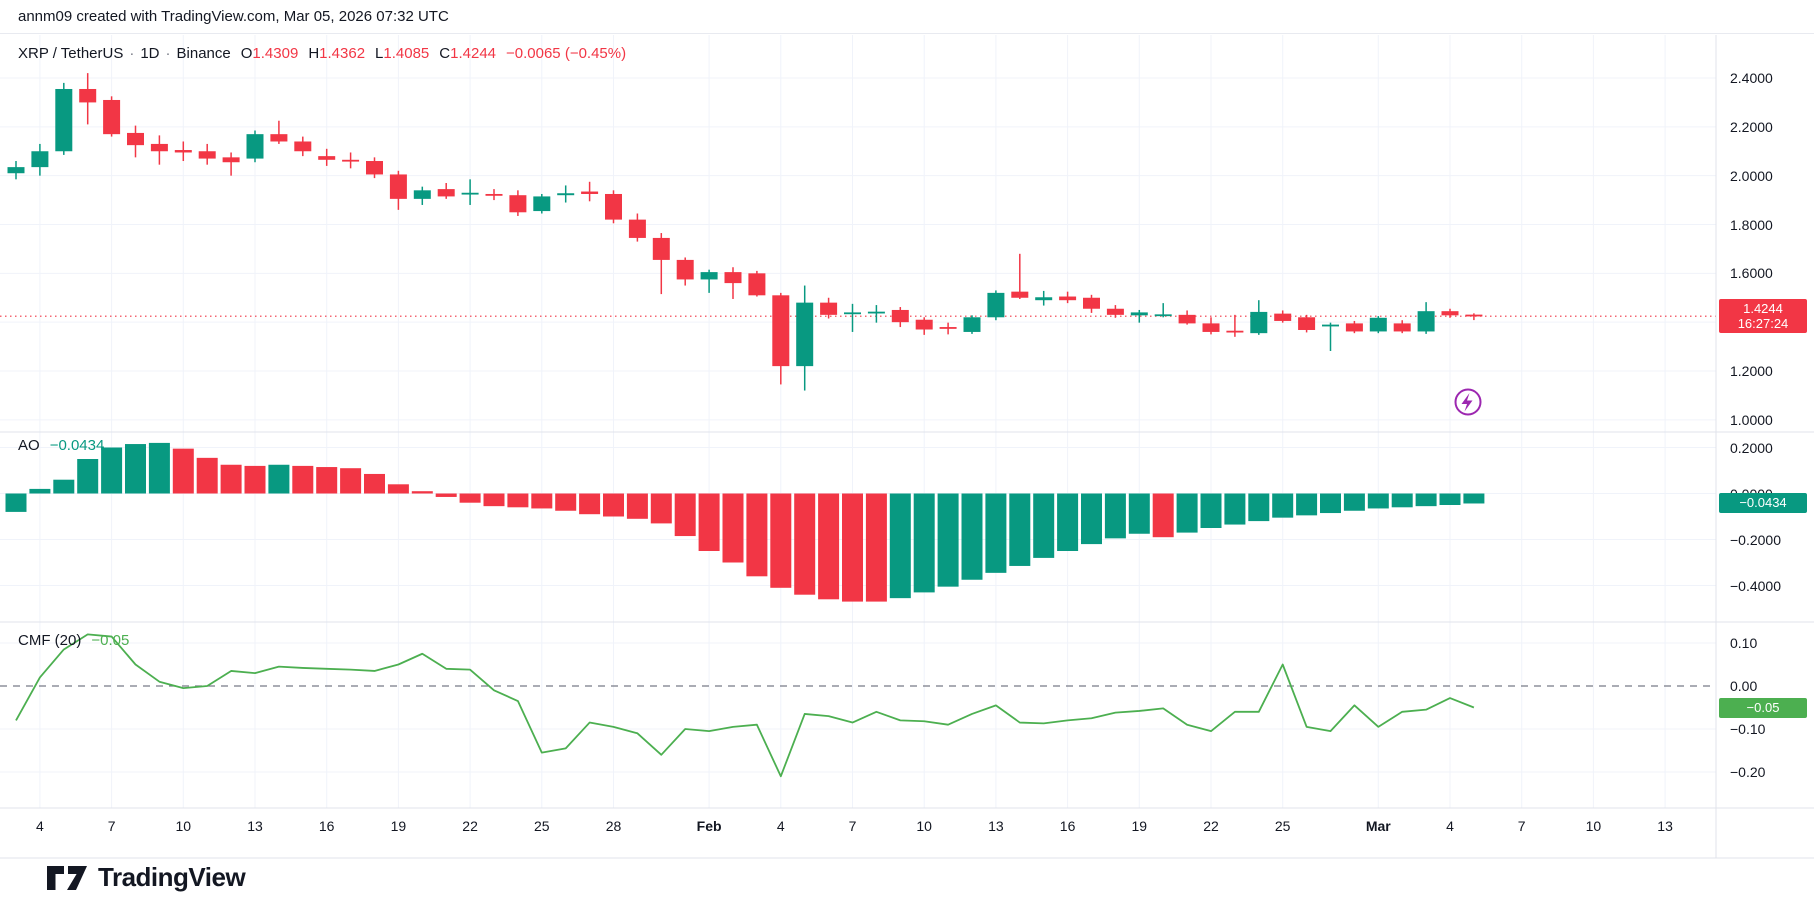 The width and height of the screenshot is (1814, 920). I want to click on cmf-tick-label: −0.10, so click(1748, 729).